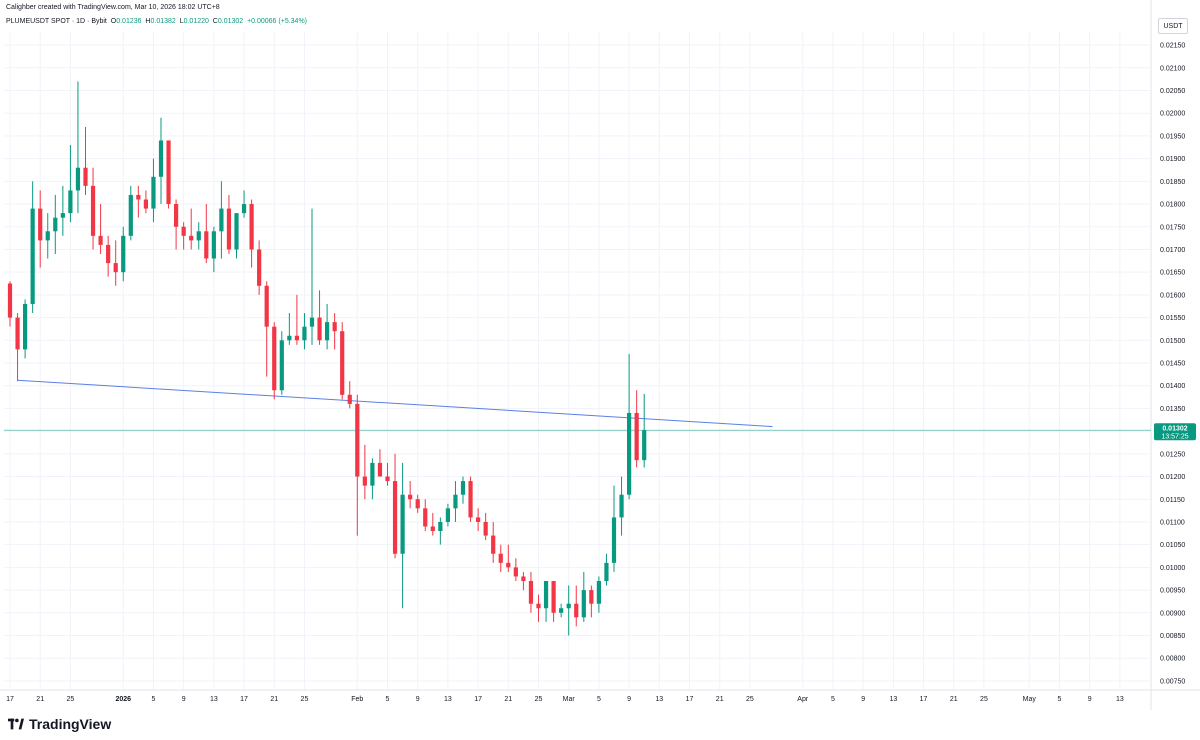 The height and width of the screenshot is (740, 1200). What do you see at coordinates (395, 403) in the screenshot?
I see `support-trendline` at bounding box center [395, 403].